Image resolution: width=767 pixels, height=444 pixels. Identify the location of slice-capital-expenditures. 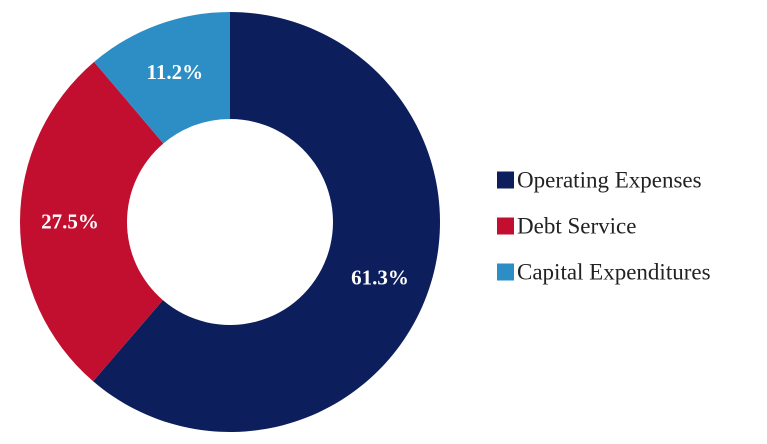
(162, 78).